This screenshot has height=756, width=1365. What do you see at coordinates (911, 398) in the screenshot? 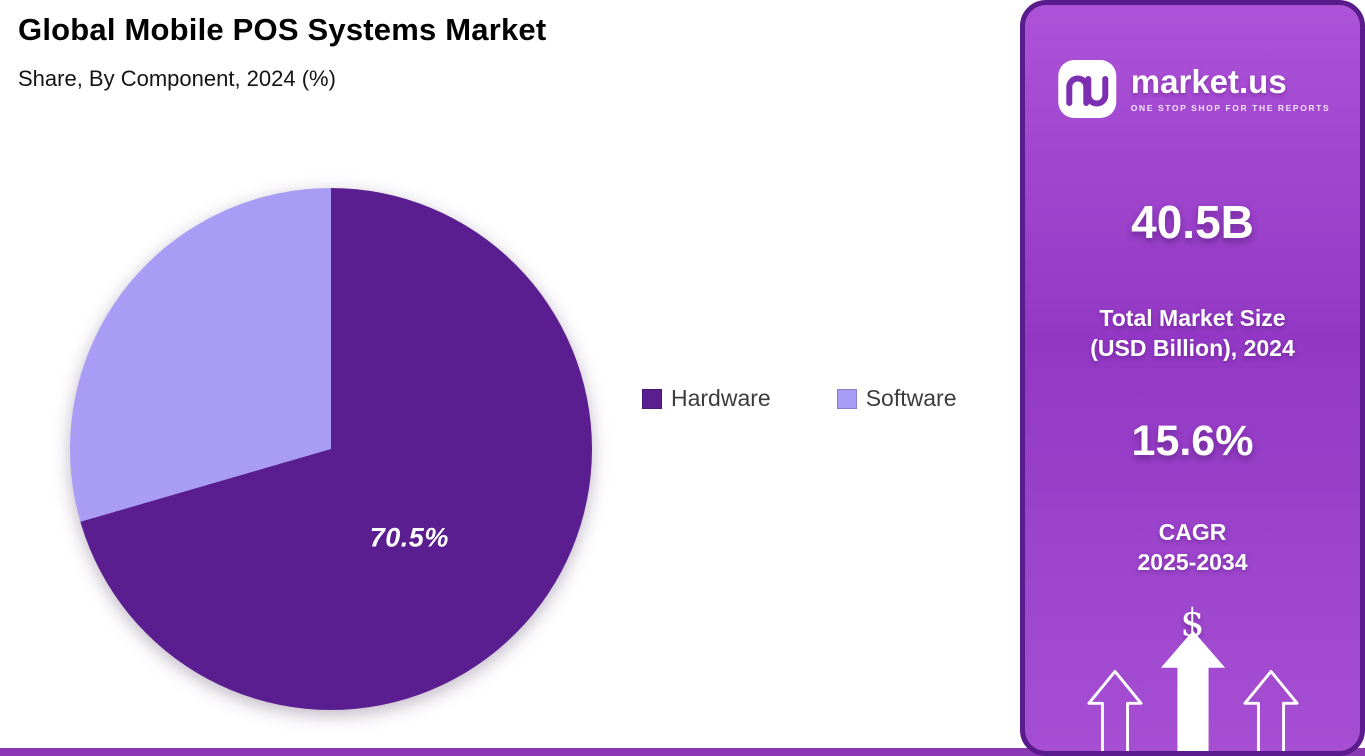
I see `legend-label-software: Software` at bounding box center [911, 398].